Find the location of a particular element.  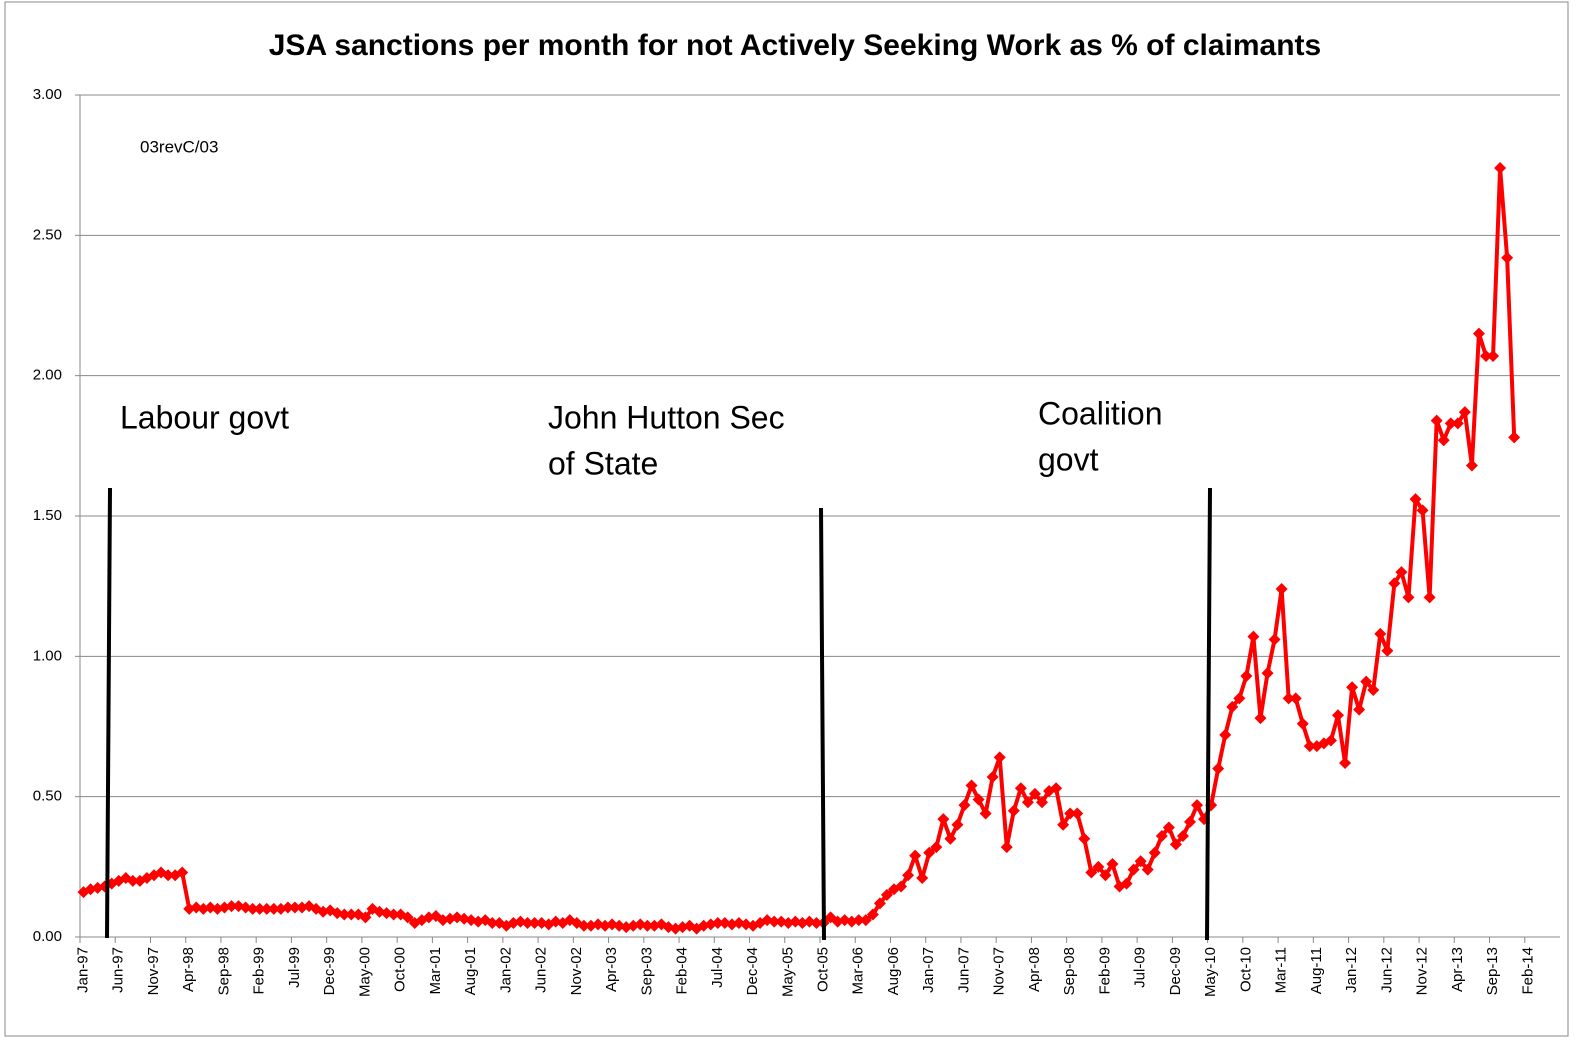

annotation: of State is located at coordinates (603, 463).